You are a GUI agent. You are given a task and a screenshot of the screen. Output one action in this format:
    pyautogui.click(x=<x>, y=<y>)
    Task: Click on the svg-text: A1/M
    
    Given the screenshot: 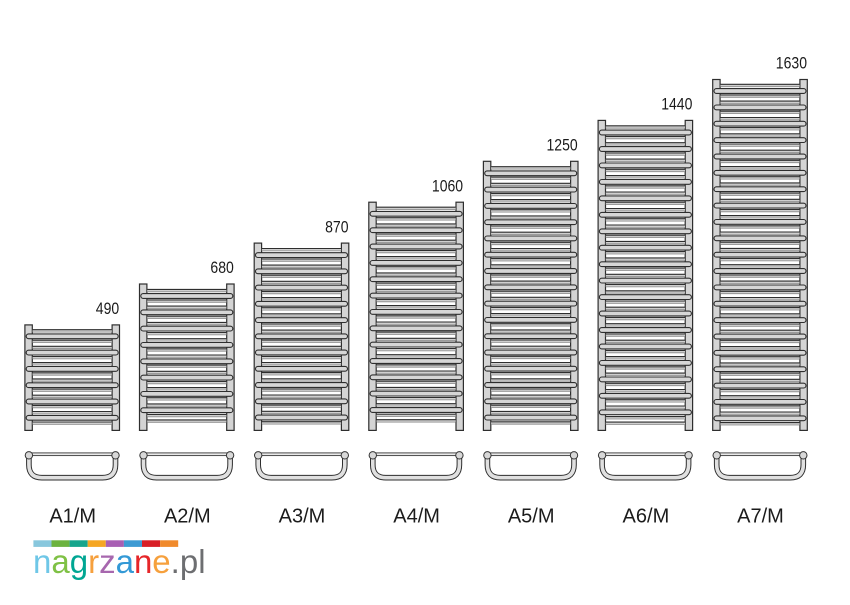 What is the action you would take?
    pyautogui.click(x=72, y=517)
    